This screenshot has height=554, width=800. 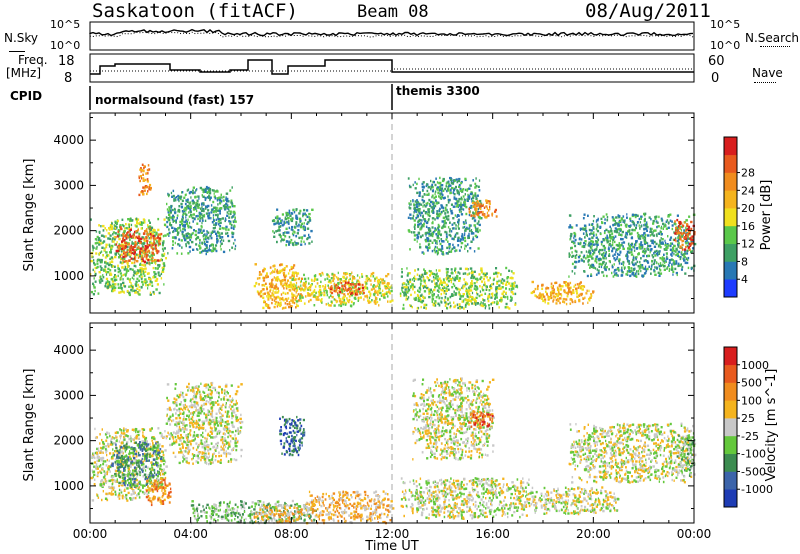 What do you see at coordinates (284, 97) in the screenshot?
I see `cpid-panel: normalsound (fast) 157 themis 3300` at bounding box center [284, 97].